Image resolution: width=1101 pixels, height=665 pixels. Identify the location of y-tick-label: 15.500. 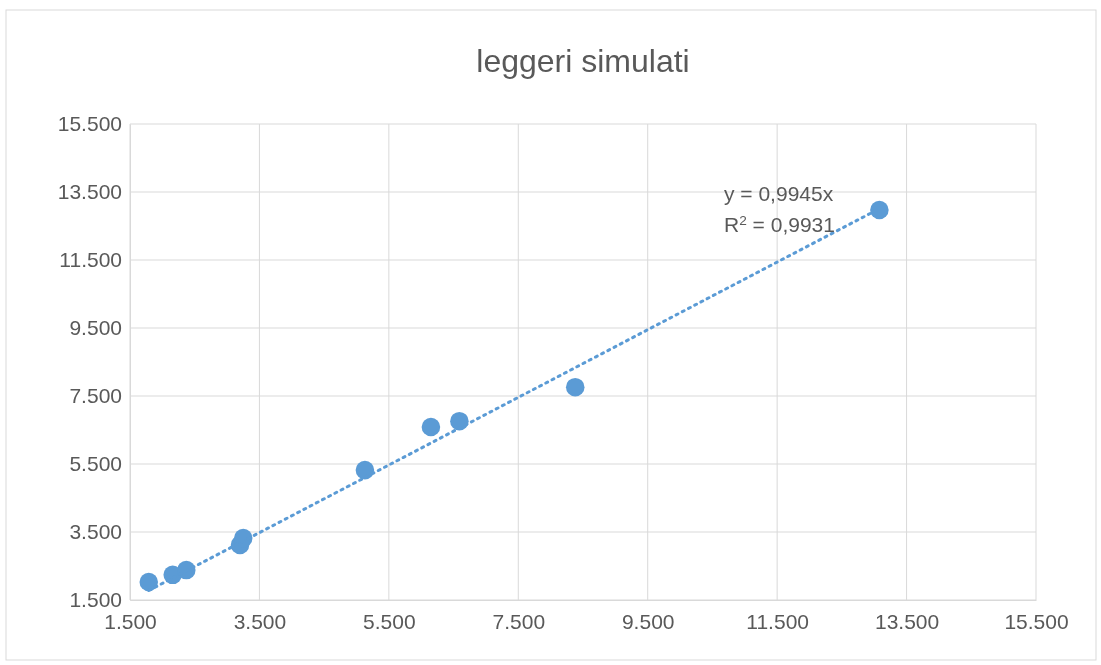
(89, 124).